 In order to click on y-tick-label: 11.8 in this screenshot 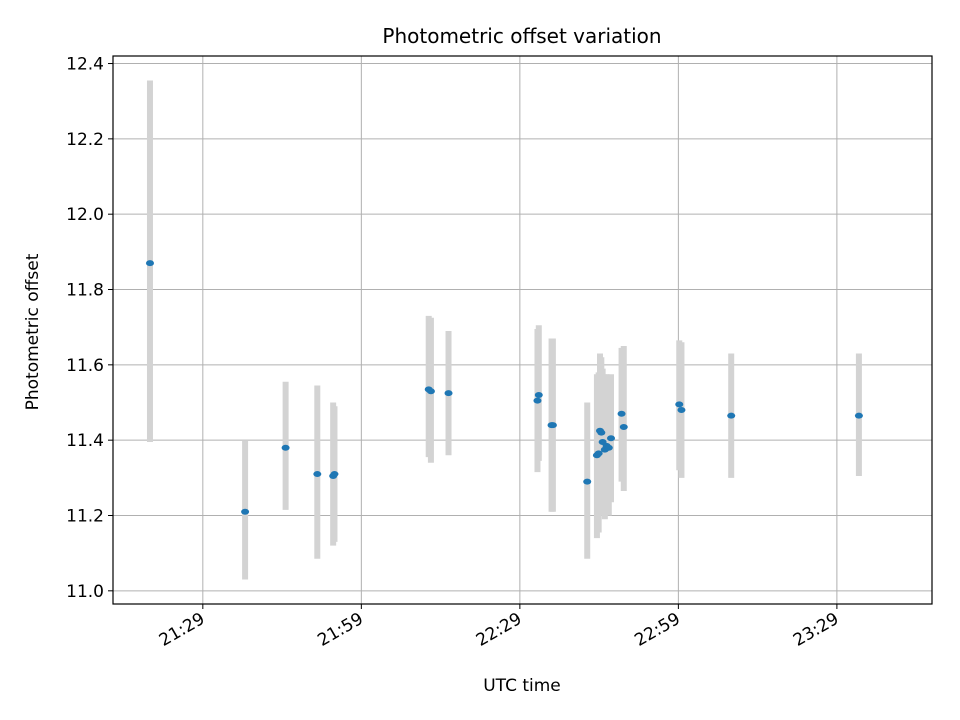, I will do `click(85, 291)`.